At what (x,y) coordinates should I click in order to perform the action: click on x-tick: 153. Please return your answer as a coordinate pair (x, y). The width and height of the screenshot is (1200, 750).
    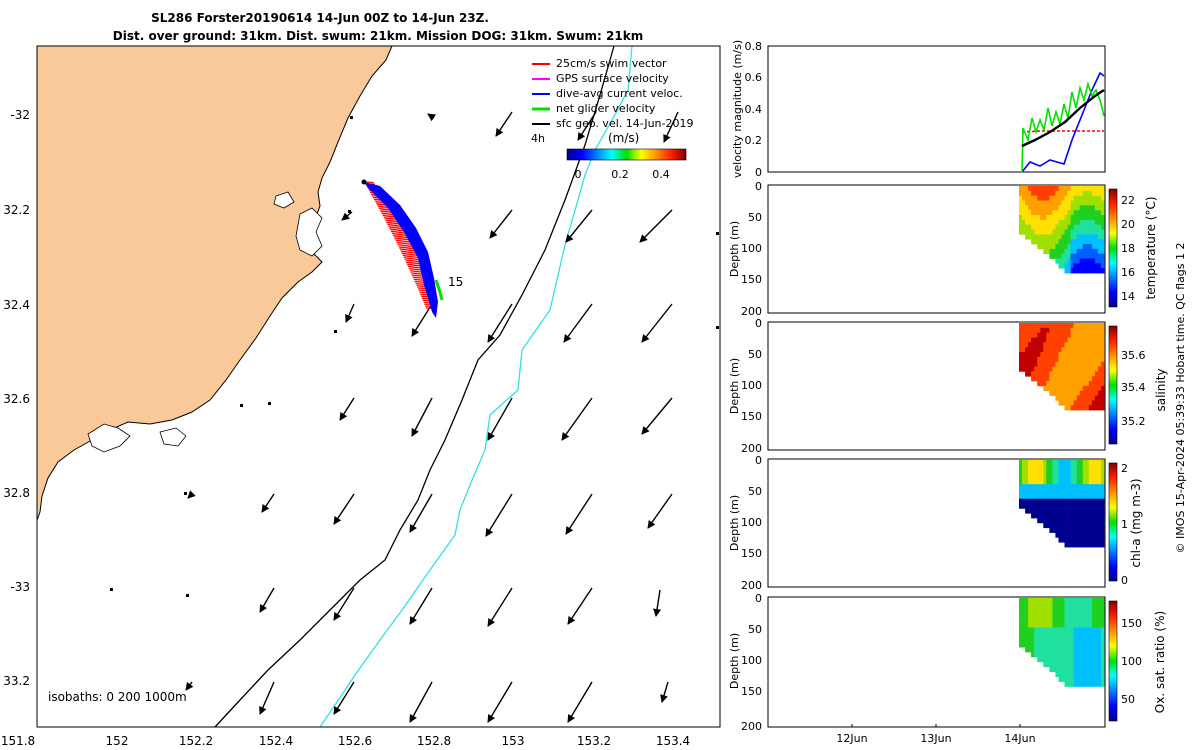
    Looking at the image, I should click on (513, 741).